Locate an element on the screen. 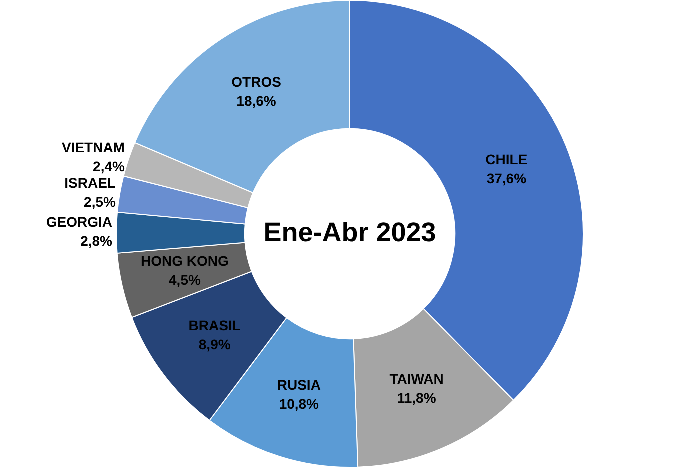 This screenshot has height=469, width=700. data-label: 8,9% is located at coordinates (215, 344).